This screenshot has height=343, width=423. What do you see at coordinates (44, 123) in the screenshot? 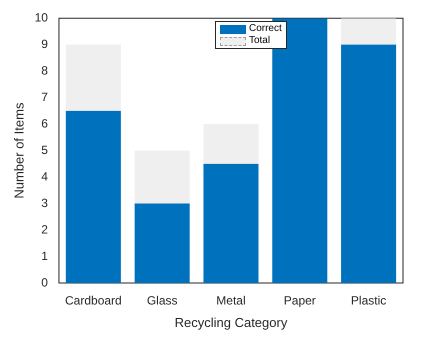
I see `y-tick-label: 6` at bounding box center [44, 123].